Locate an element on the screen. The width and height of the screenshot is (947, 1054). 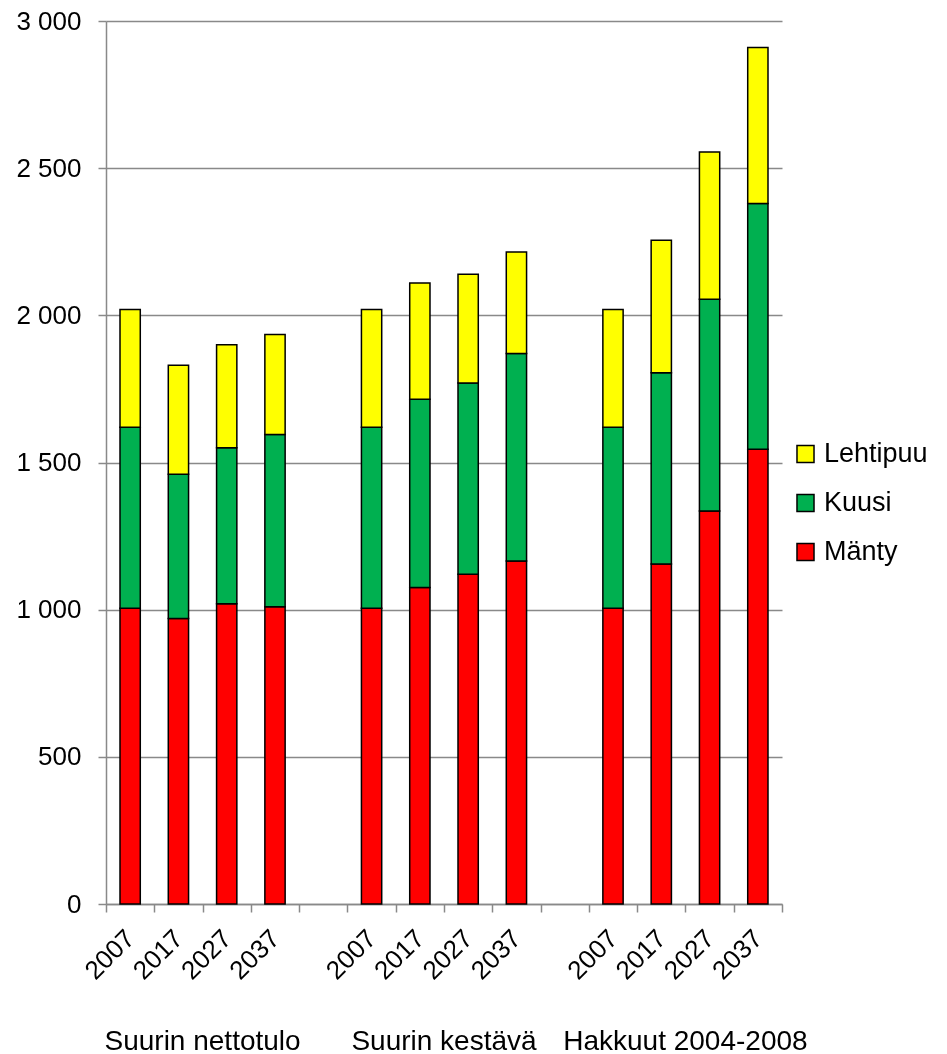
legend-label: Lehtipuu is located at coordinates (876, 452).